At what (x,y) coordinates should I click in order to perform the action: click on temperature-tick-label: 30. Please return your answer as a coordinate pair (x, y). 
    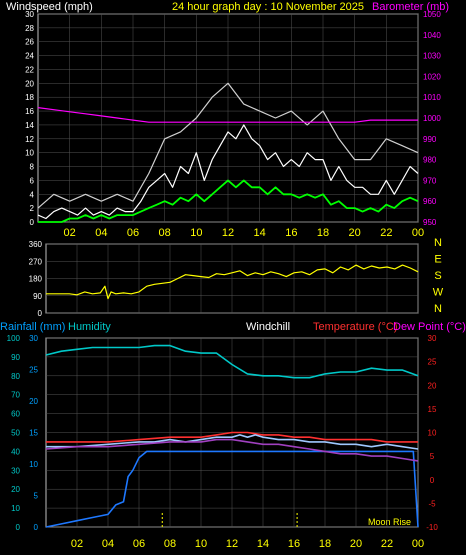
    Looking at the image, I should click on (432, 338).